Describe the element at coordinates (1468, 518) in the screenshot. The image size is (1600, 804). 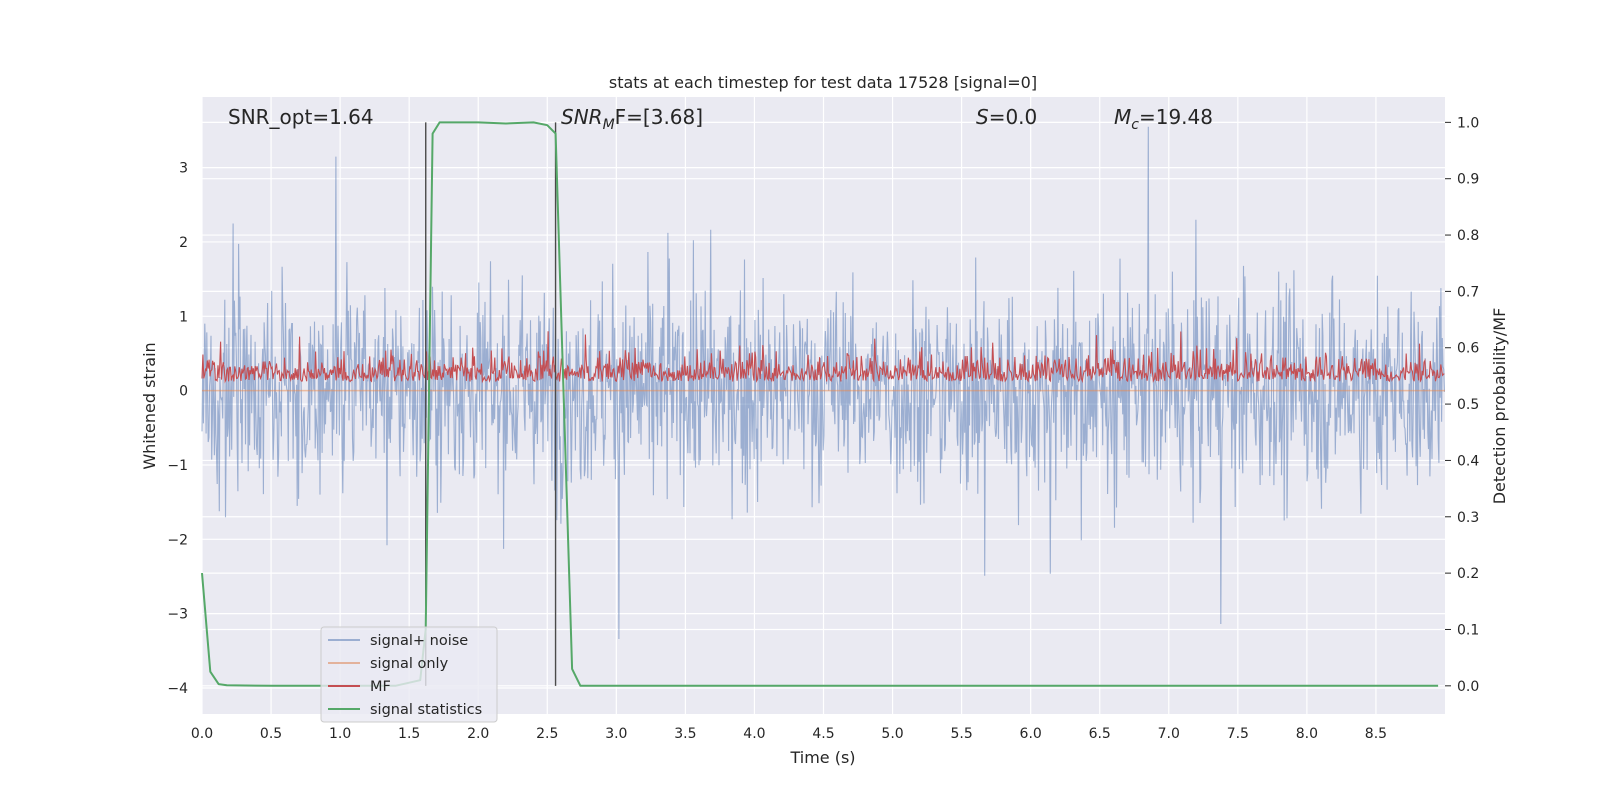
I see `y-tick-label-right: 0.3` at that location.